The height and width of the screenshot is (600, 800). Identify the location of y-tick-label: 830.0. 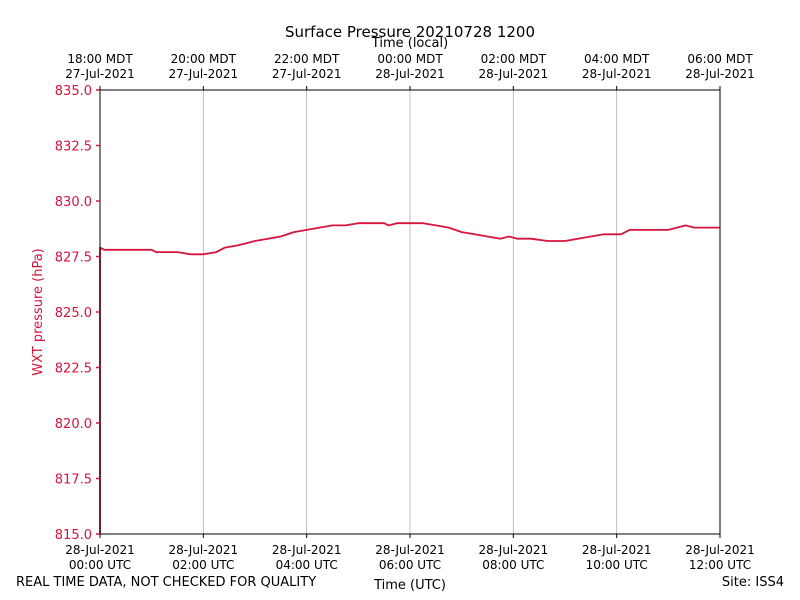
(73, 202).